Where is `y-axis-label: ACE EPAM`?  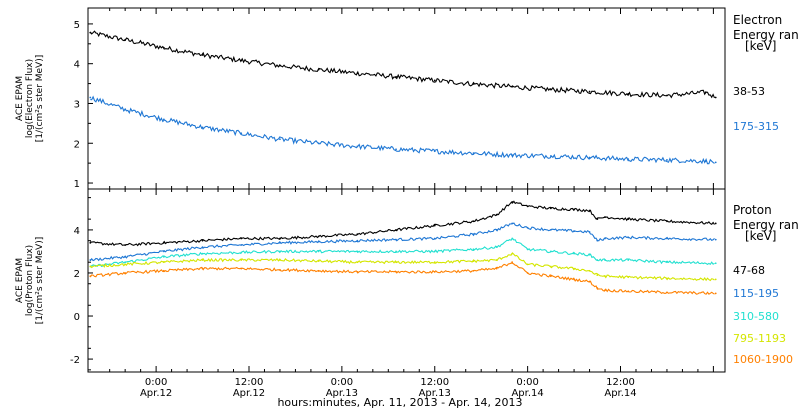
y-axis-label: ACE EPAM is located at coordinates (20, 280).